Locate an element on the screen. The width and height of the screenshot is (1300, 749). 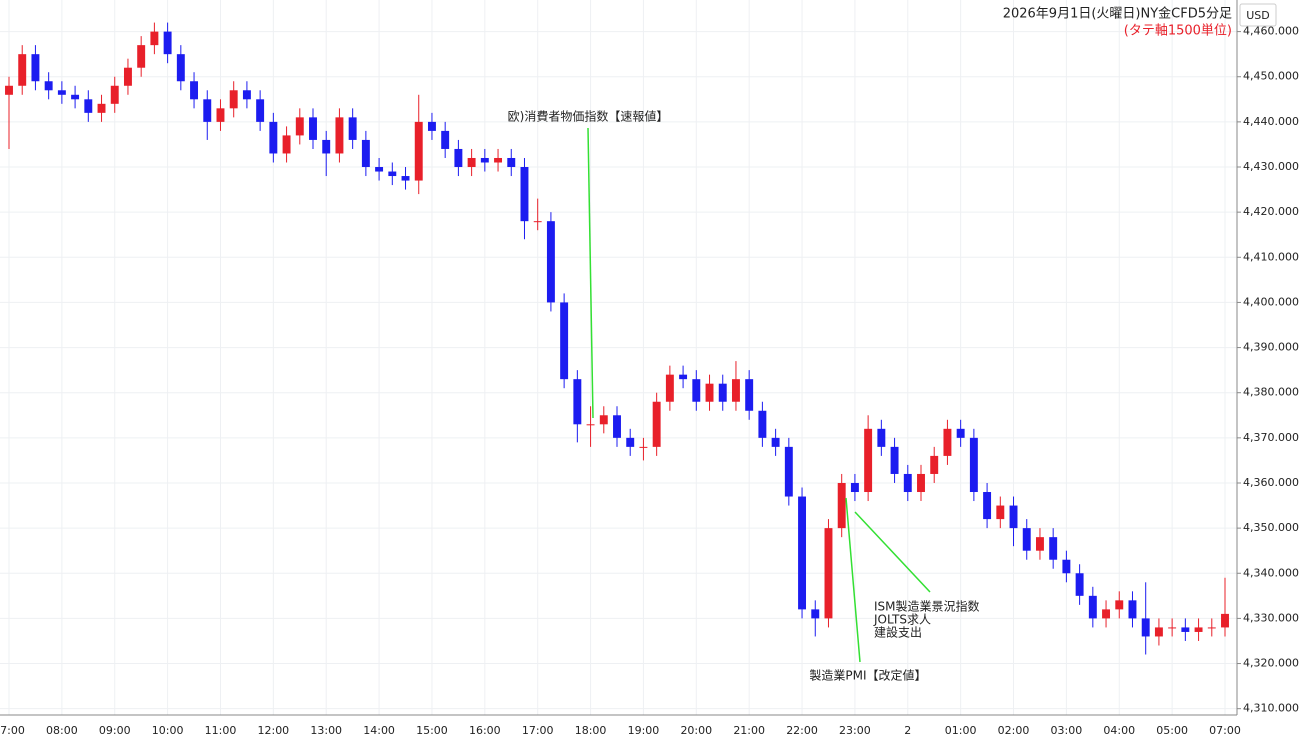
x-tick-label: 20:00 is located at coordinates (696, 730).